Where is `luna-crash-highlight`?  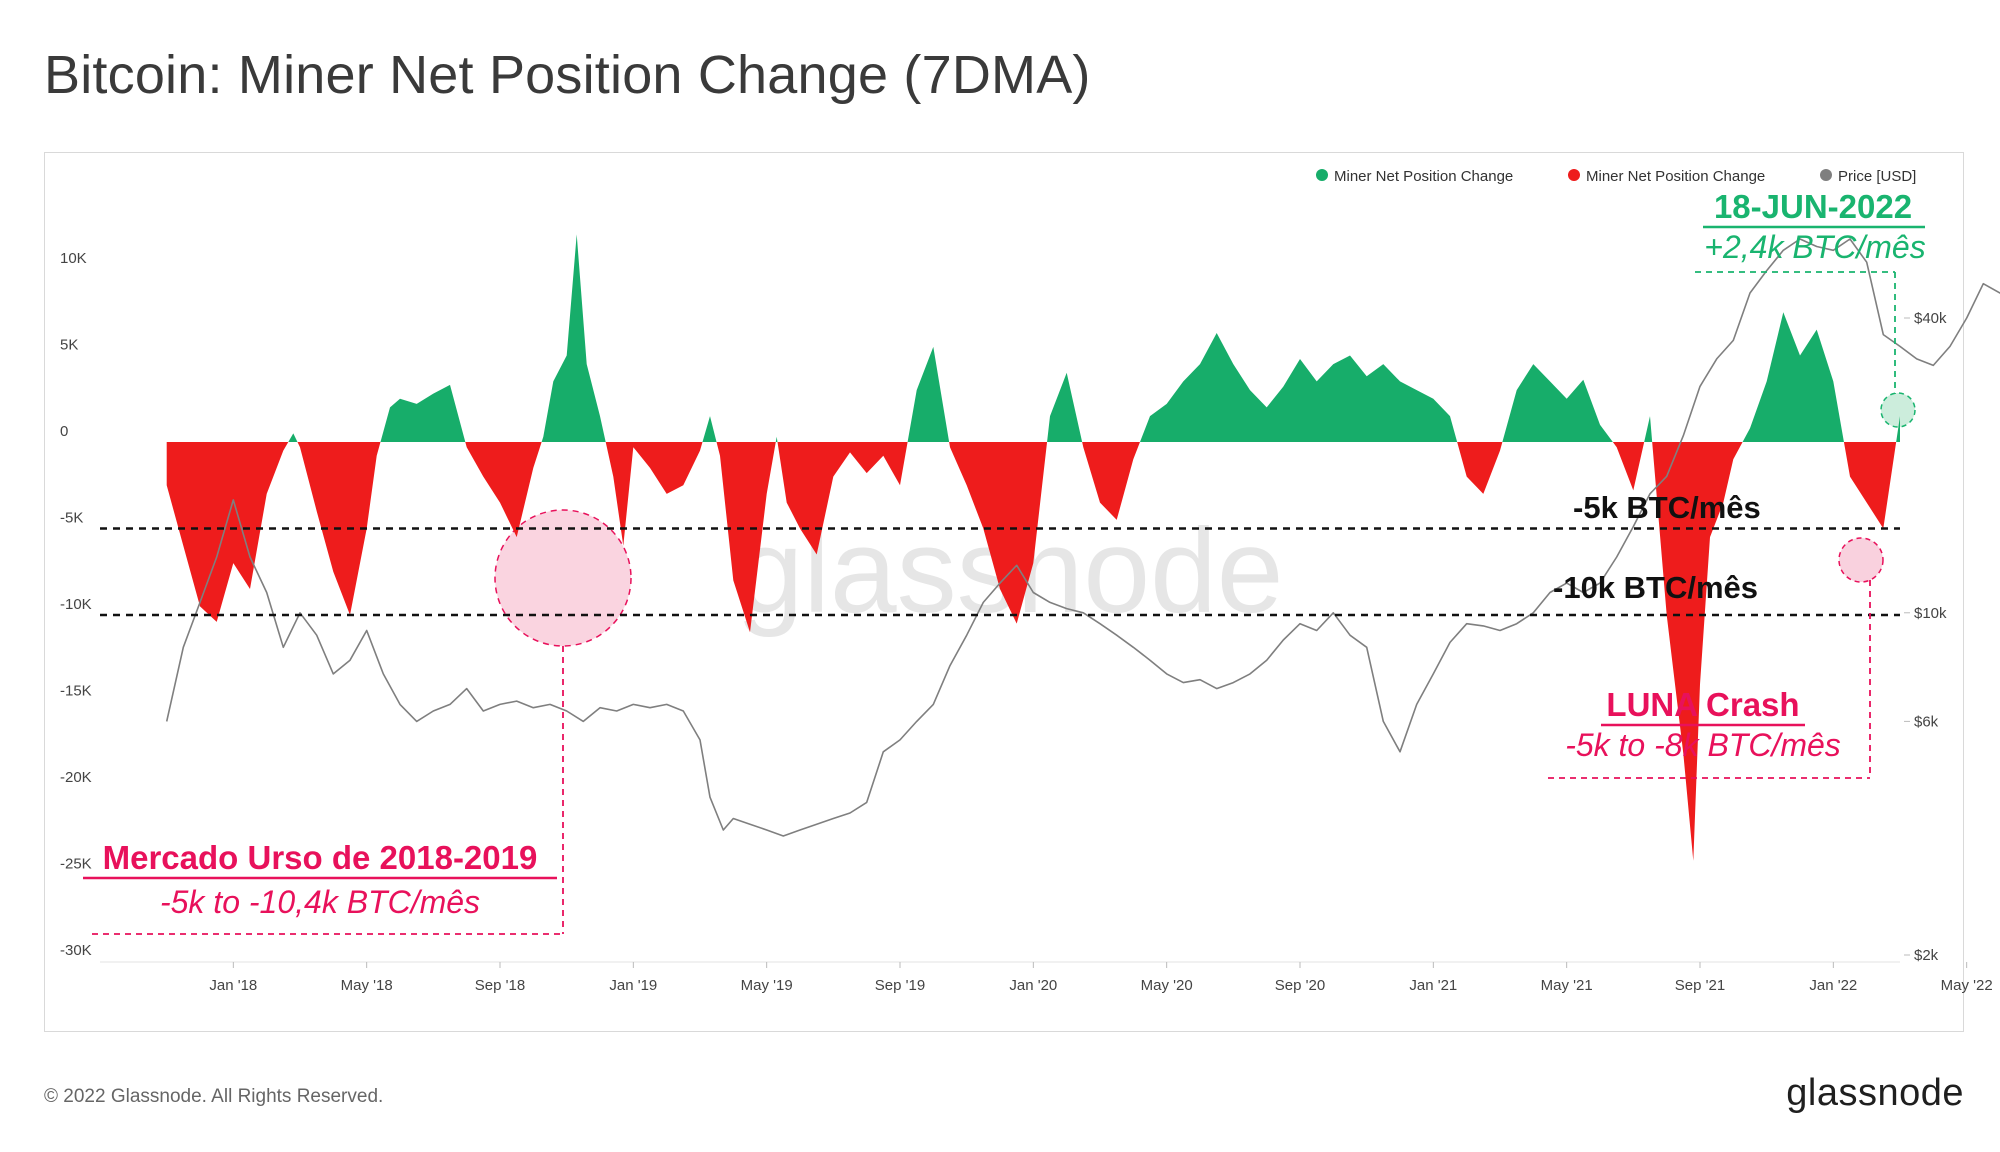
luna-crash-highlight is located at coordinates (1861, 560).